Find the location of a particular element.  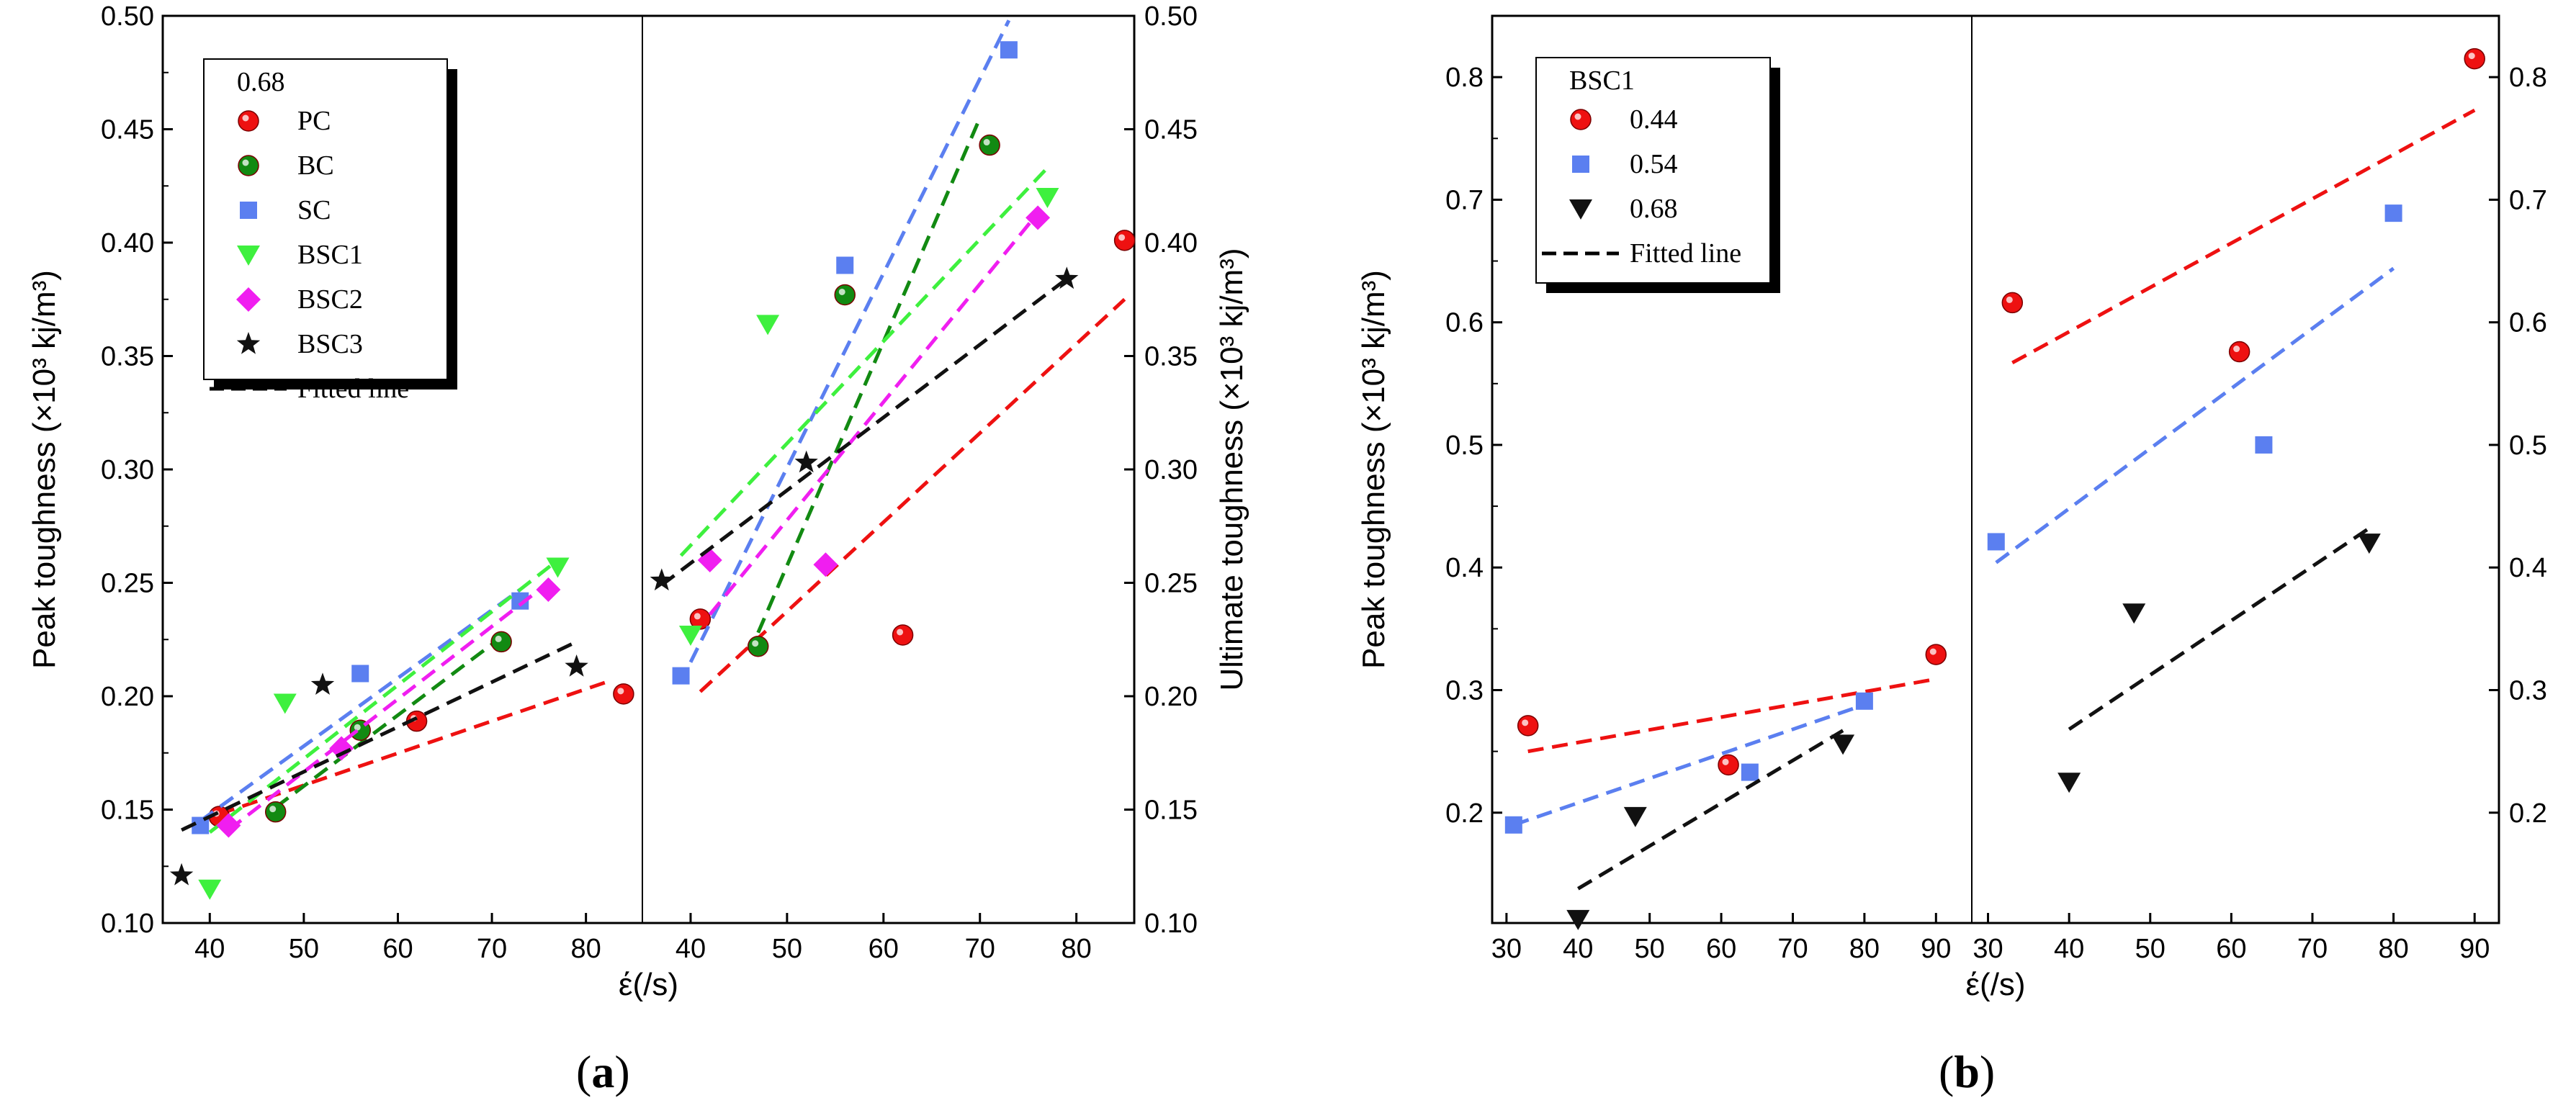

legend: BSC1 0.44 0.54 0.68 Fitted line is located at coordinates (1657, 175).